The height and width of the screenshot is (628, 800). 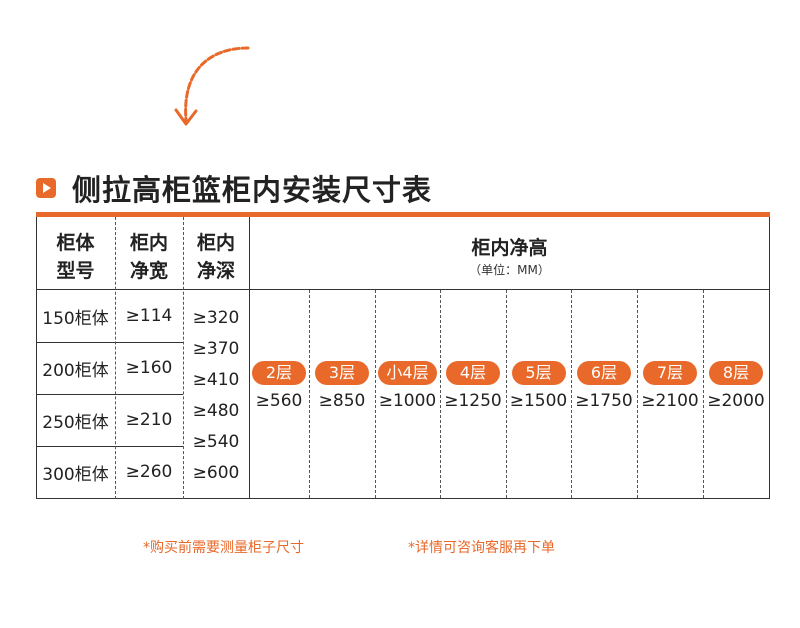 I want to click on layer-badge: 7层, so click(x=670, y=373).